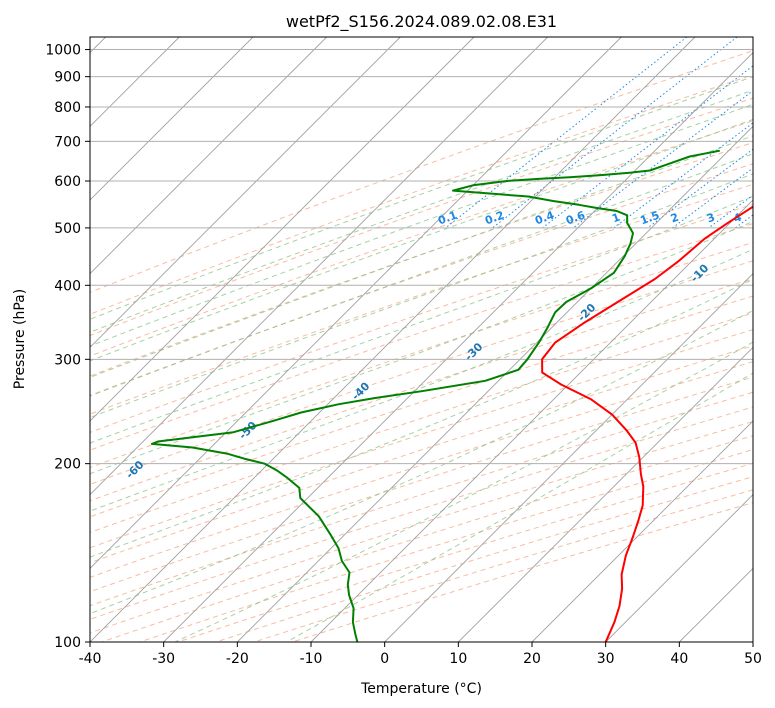 The height and width of the screenshot is (708, 775). Describe the element at coordinates (447, 218) in the screenshot. I see `mixing-ratio-label: 0.1` at that location.